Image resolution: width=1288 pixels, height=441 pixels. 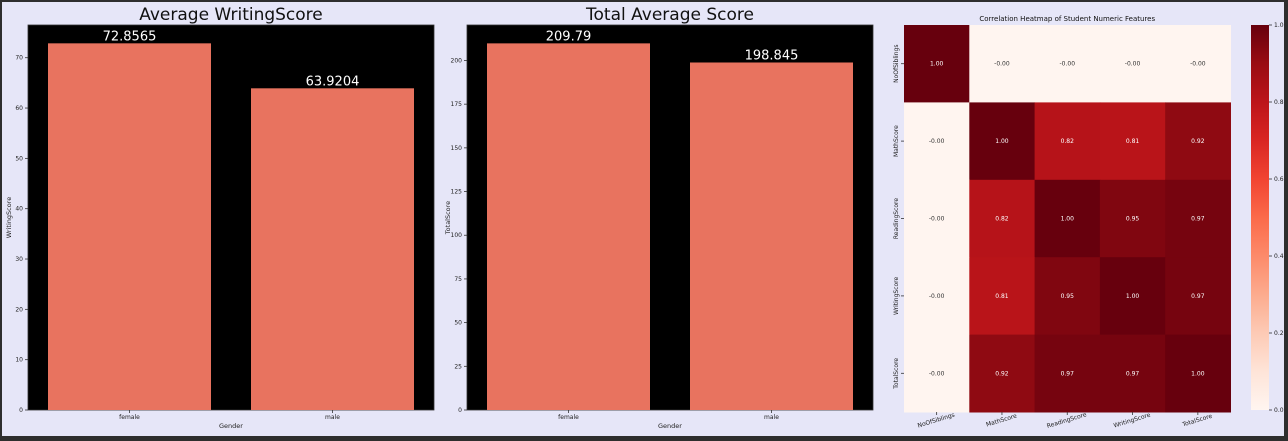 What do you see at coordinates (457, 104) in the screenshot?
I see `y-tick-label: 175` at bounding box center [457, 104].